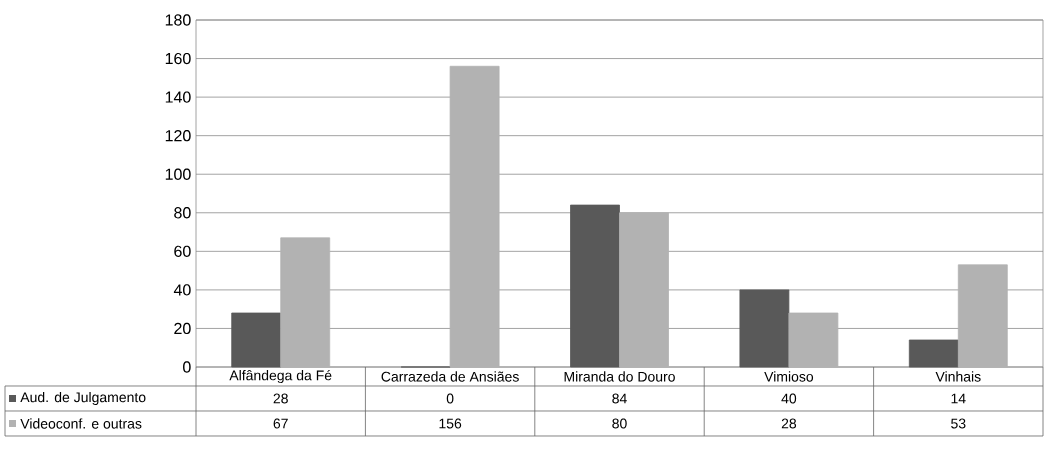 This screenshot has height=455, width=1056. I want to click on x-tick-label: Alfândega da Fé, so click(280, 376).